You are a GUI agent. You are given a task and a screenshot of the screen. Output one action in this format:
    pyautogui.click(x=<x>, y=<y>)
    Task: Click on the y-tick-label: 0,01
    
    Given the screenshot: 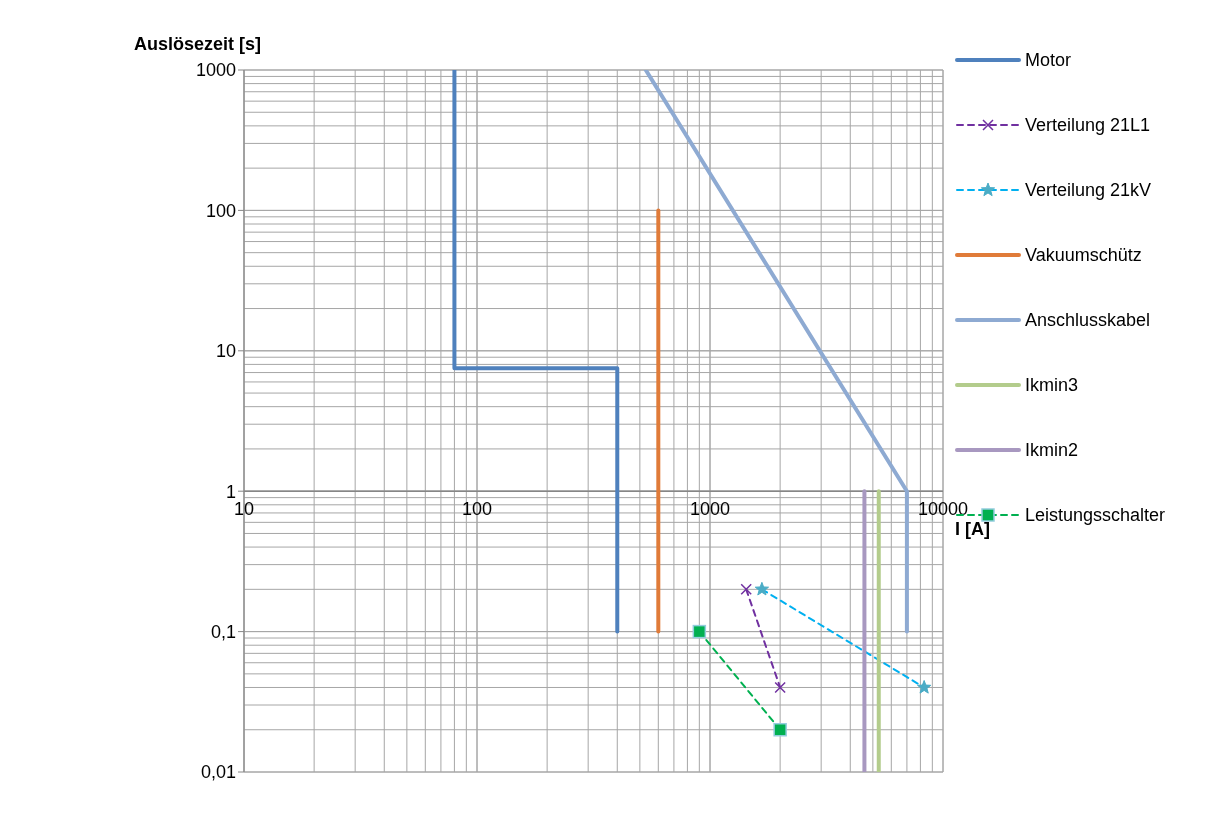 What is the action you would take?
    pyautogui.click(x=218, y=772)
    